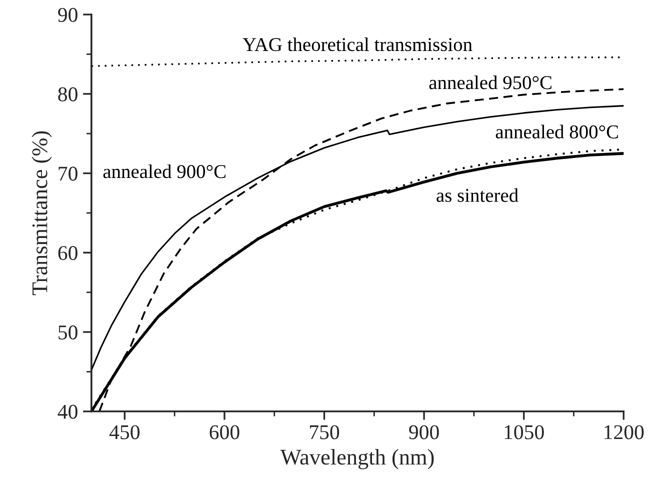 Image resolution: width=653 pixels, height=484 pixels. What do you see at coordinates (225, 432) in the screenshot?
I see `x-tick-label: 600` at bounding box center [225, 432].